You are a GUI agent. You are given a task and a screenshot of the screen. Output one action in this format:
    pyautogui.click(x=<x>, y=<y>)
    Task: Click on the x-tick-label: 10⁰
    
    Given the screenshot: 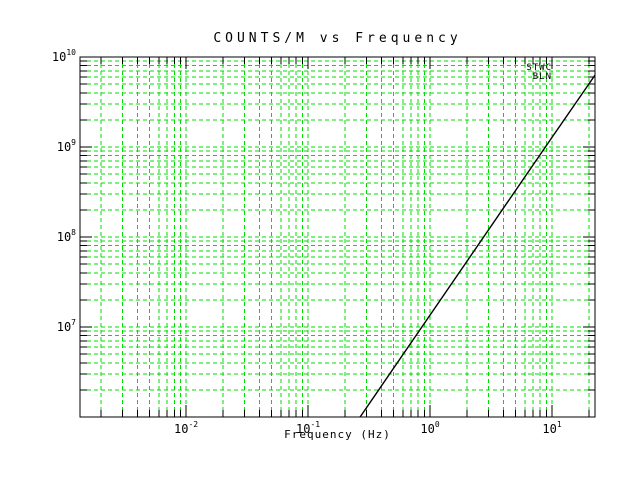 What is the action you would take?
    pyautogui.click(x=430, y=428)
    